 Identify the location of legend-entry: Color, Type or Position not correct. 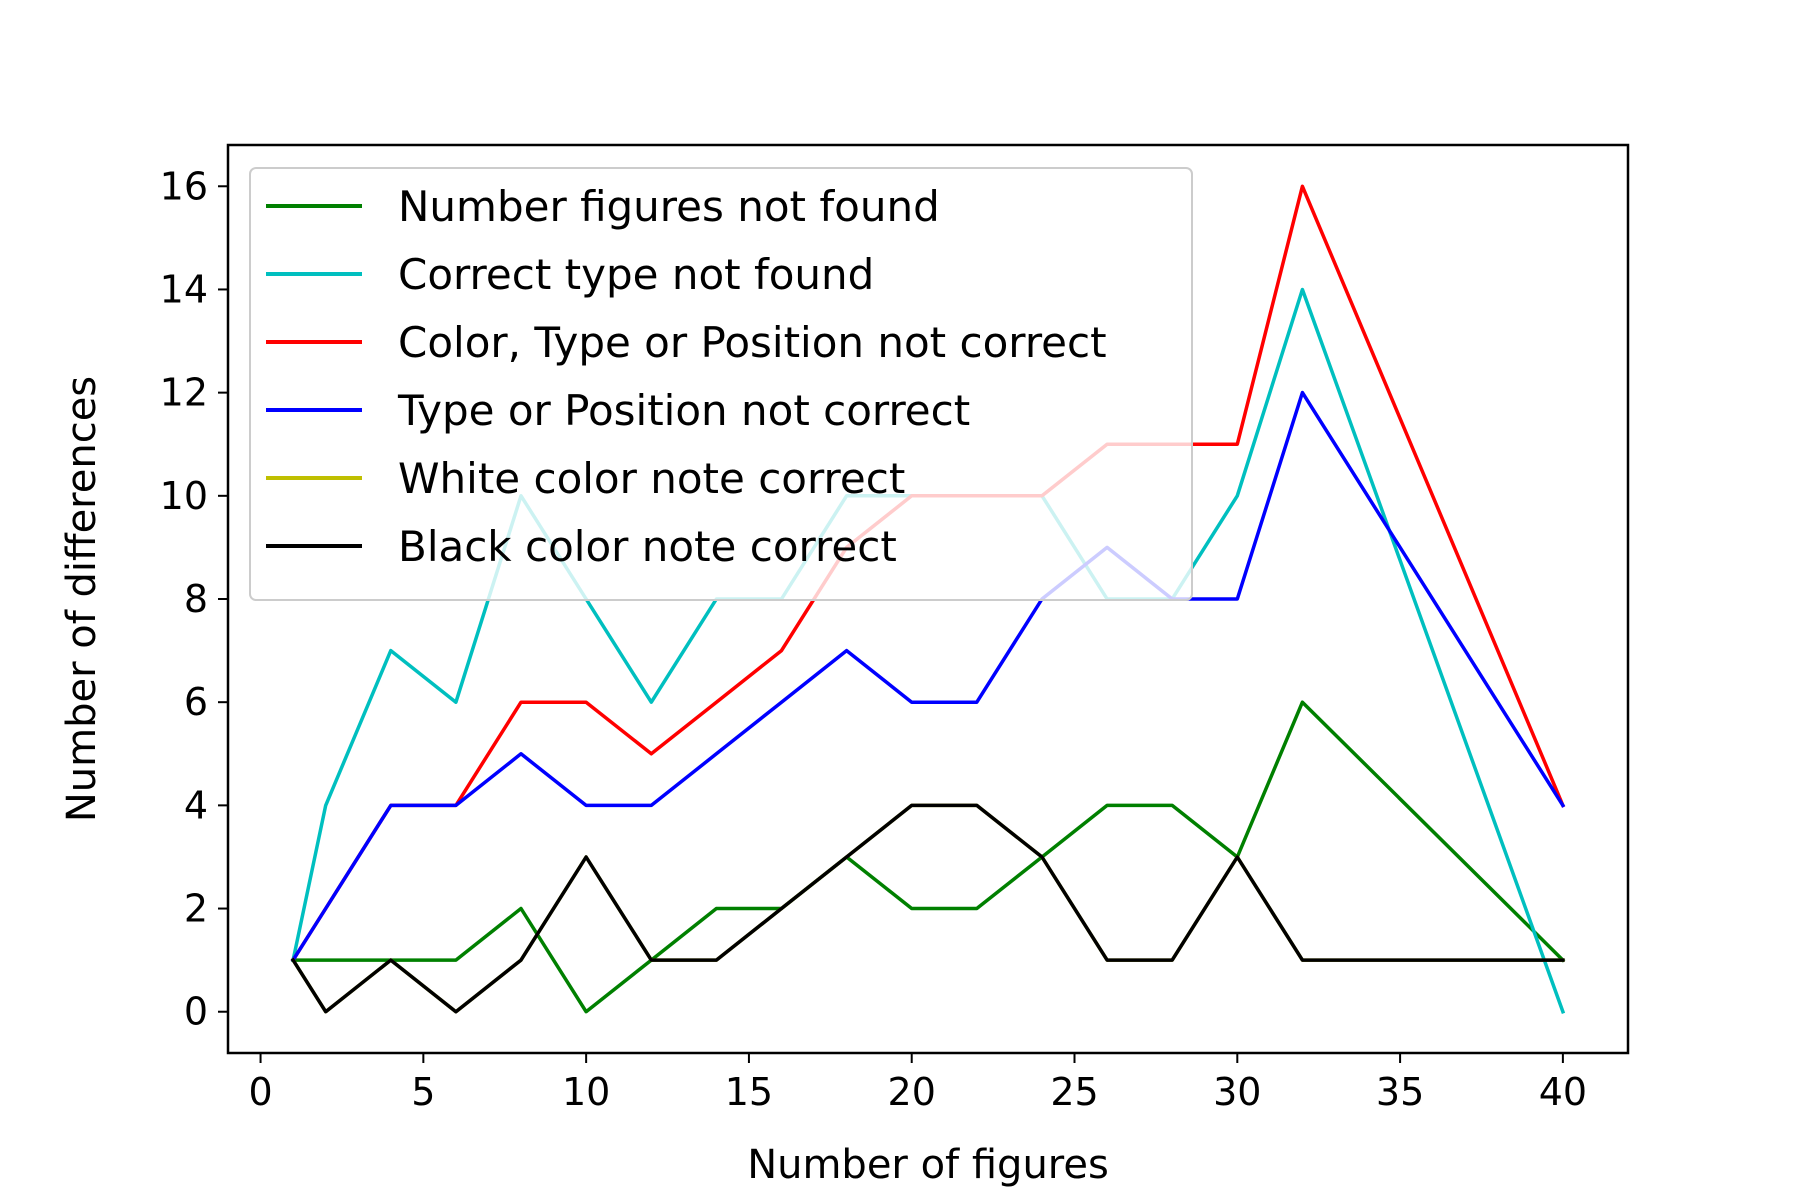
(752, 342).